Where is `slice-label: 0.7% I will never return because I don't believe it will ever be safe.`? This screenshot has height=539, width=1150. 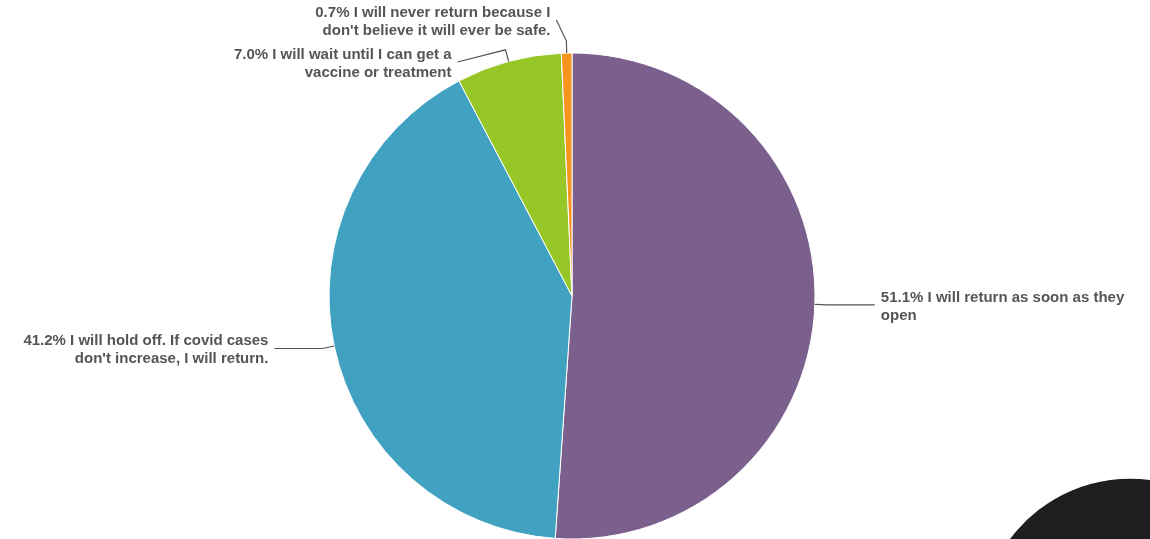 slice-label: 0.7% I will never return because I don't believe it will ever be safe. is located at coordinates (433, 20).